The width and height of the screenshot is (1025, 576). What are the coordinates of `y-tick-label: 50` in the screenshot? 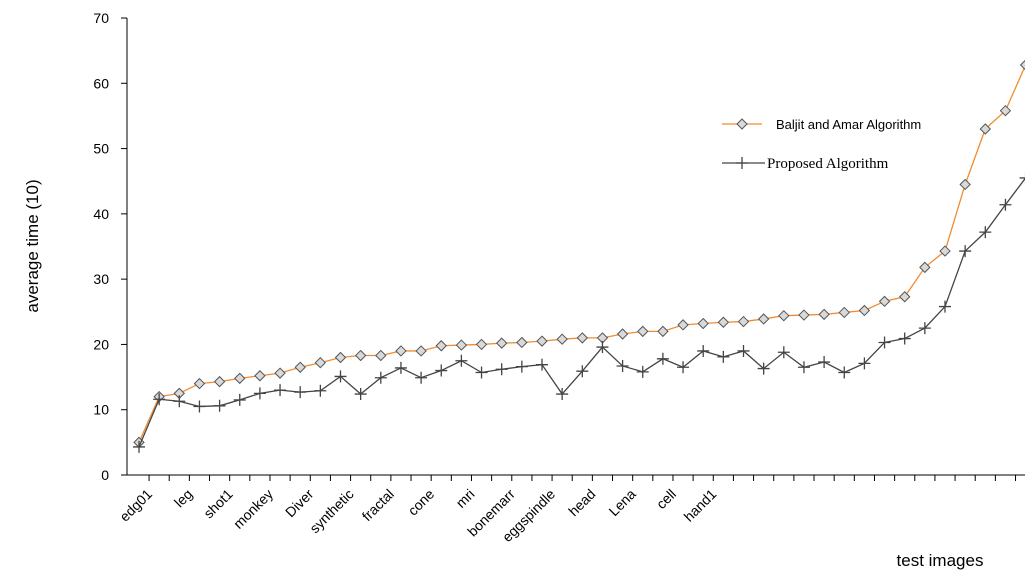 It's located at (101, 149).